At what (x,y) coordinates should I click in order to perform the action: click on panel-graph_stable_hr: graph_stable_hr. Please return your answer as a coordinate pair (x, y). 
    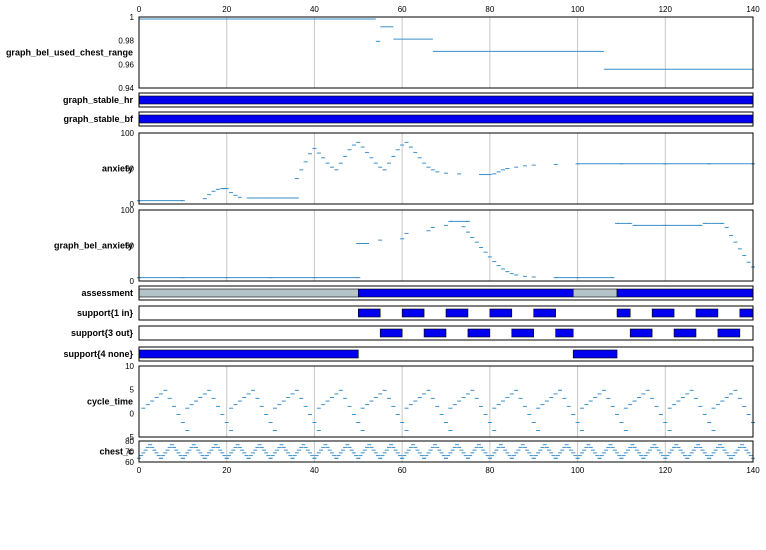
    Looking at the image, I should click on (408, 100).